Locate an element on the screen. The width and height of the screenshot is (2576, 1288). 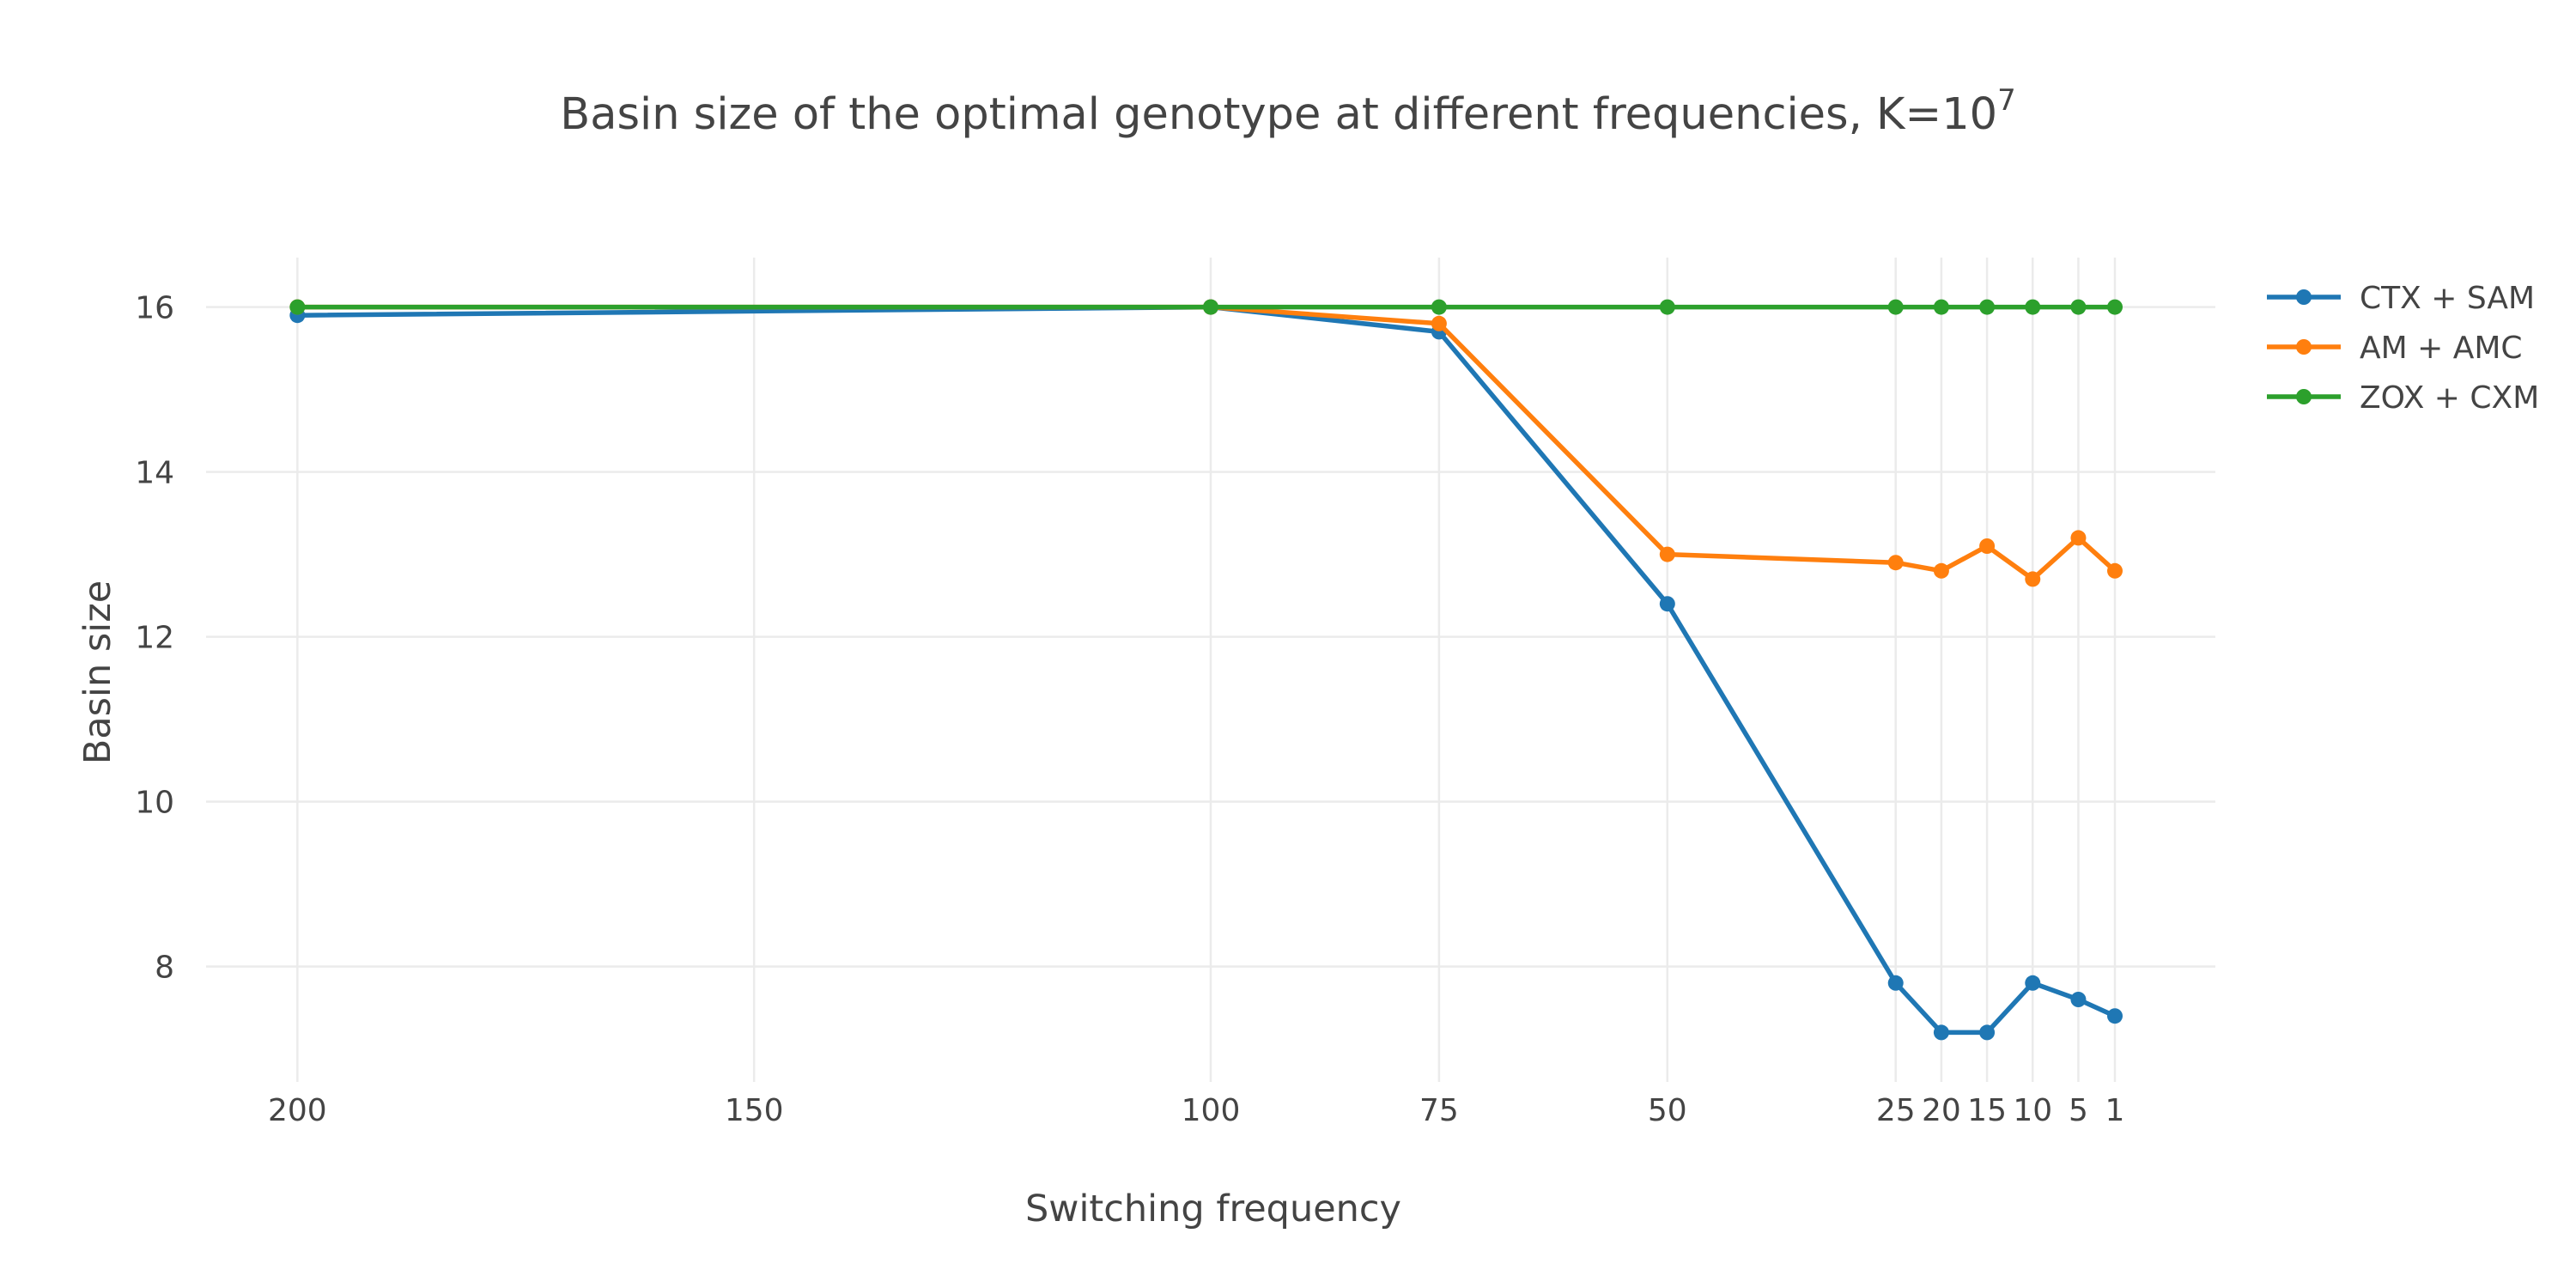
x-tick-label: 20 is located at coordinates (1941, 1111).